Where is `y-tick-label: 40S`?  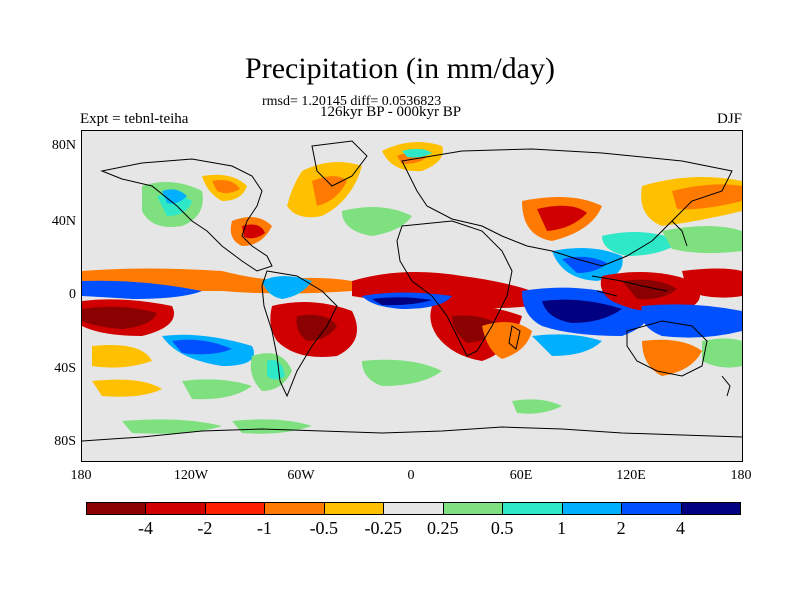 y-tick-label: 40S is located at coordinates (65, 368).